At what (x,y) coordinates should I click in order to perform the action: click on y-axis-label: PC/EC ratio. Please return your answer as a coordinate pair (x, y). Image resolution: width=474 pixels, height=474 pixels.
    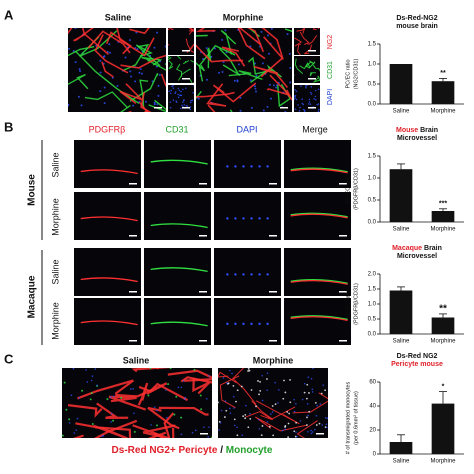
    Looking at the image, I should click on (348, 188).